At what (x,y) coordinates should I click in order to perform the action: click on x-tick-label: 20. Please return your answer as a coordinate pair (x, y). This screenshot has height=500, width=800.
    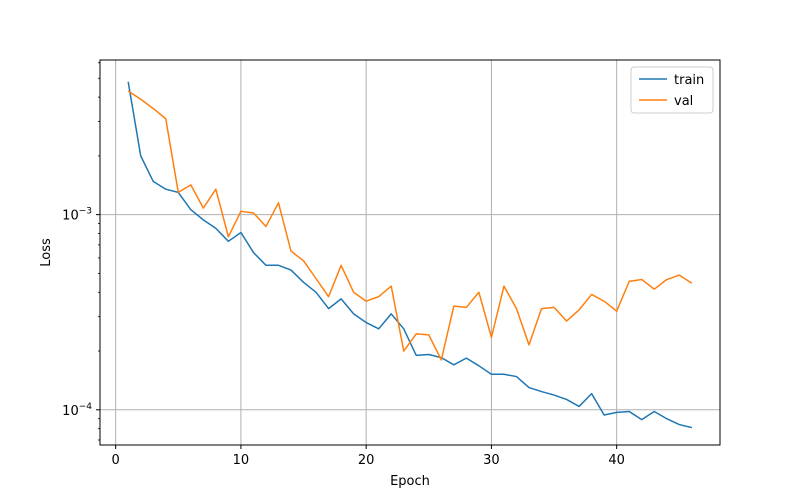
    Looking at the image, I should click on (366, 460).